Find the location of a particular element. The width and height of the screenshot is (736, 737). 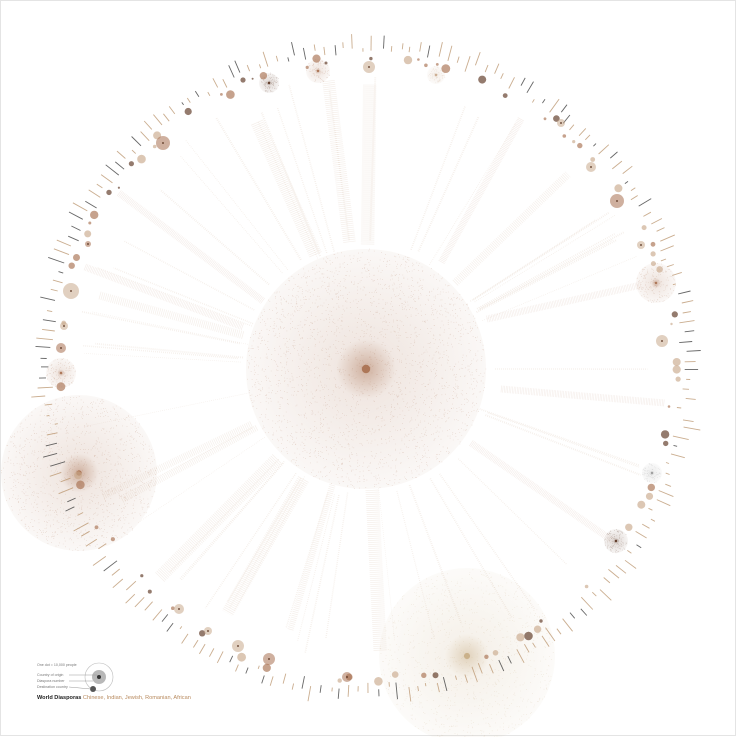

legend-scale-text: One dot = 10,000 people is located at coordinates (57, 665).